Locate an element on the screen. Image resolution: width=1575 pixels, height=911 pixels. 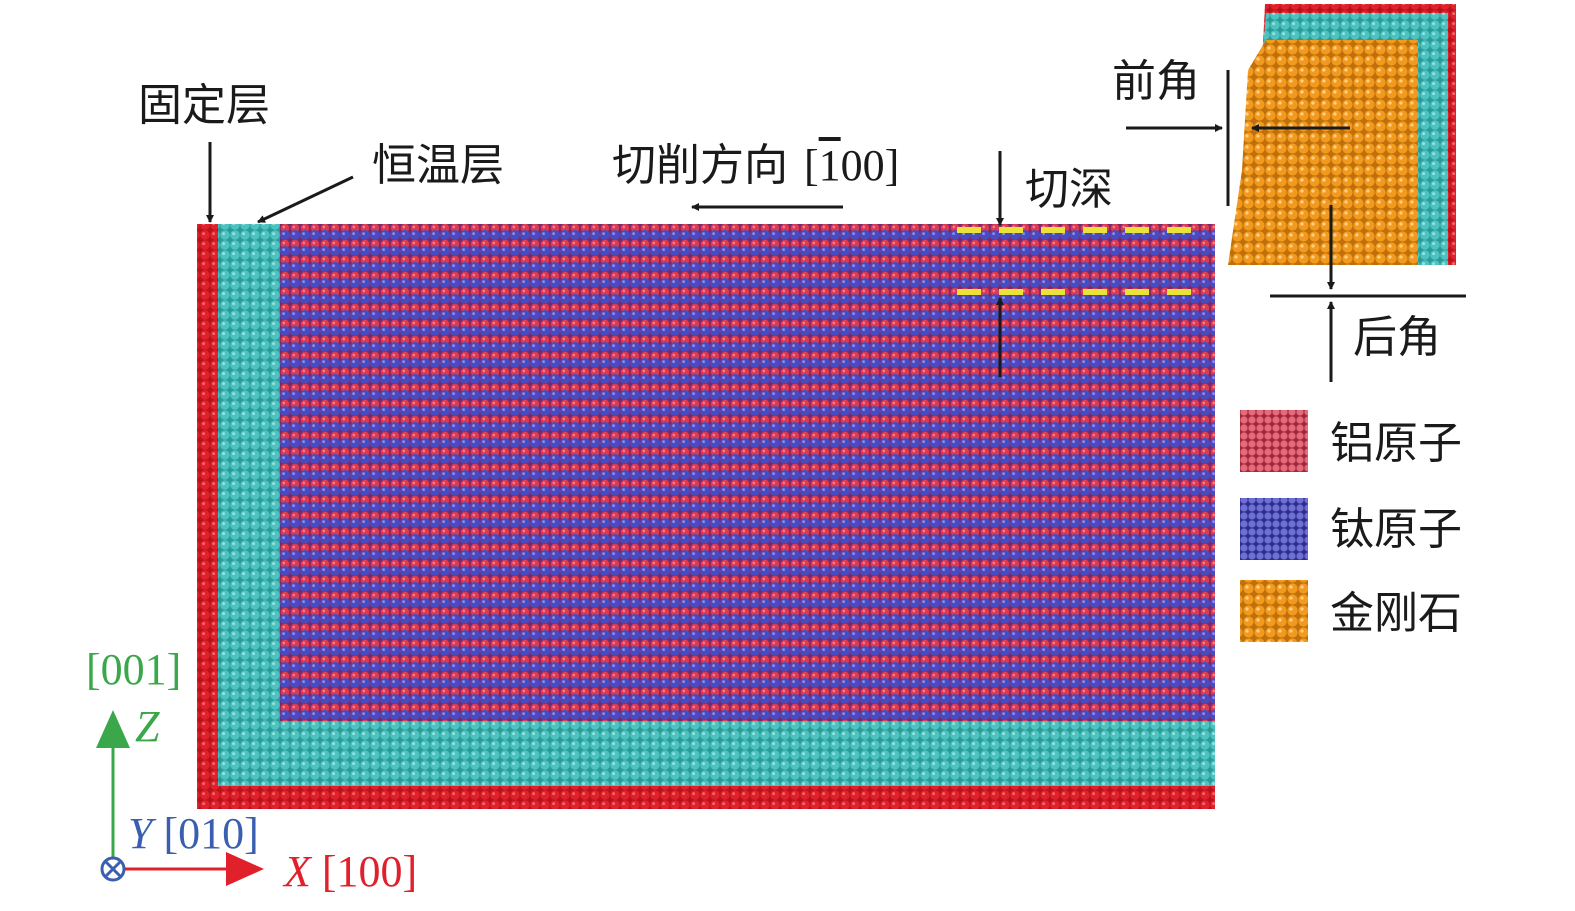
cut-depth-label: 切深 is located at coordinates (1069, 189).